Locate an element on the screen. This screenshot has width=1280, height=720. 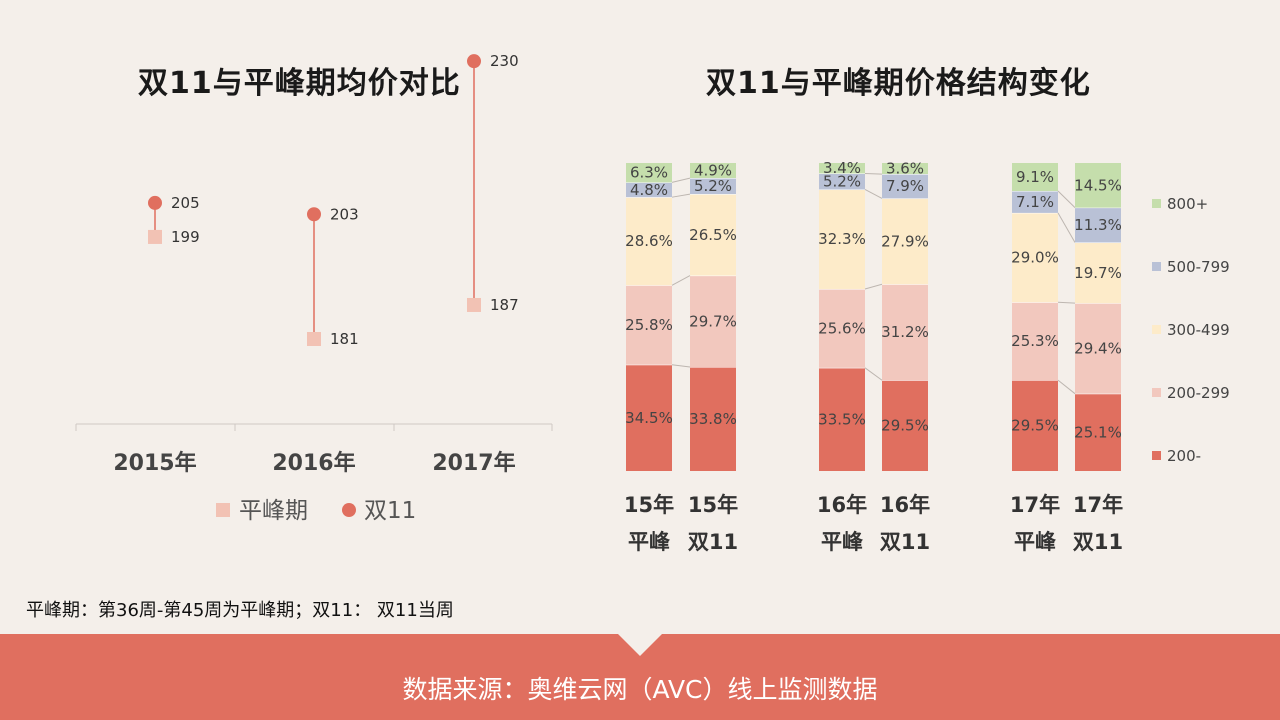
segment-value-label: 34.5% is located at coordinates (649, 418).